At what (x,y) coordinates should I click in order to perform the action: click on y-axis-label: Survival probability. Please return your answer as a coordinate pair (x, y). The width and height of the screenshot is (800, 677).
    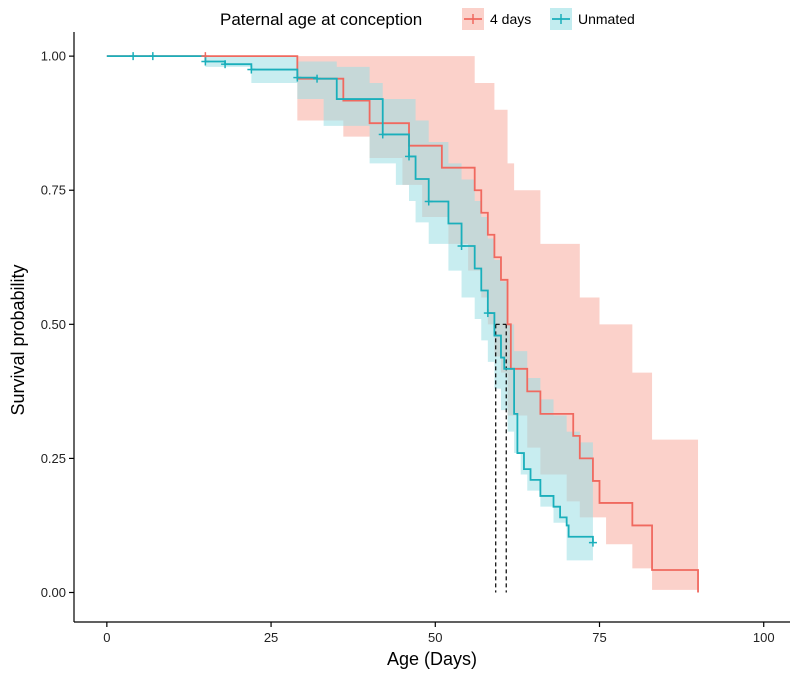
    Looking at the image, I should click on (18, 339).